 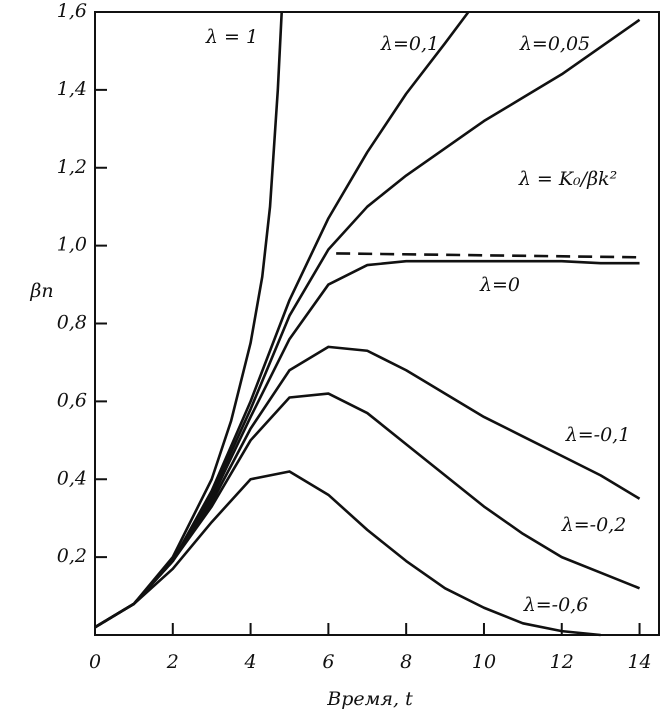 I want to click on y-tick-label: 1,6, so click(x=72, y=11).